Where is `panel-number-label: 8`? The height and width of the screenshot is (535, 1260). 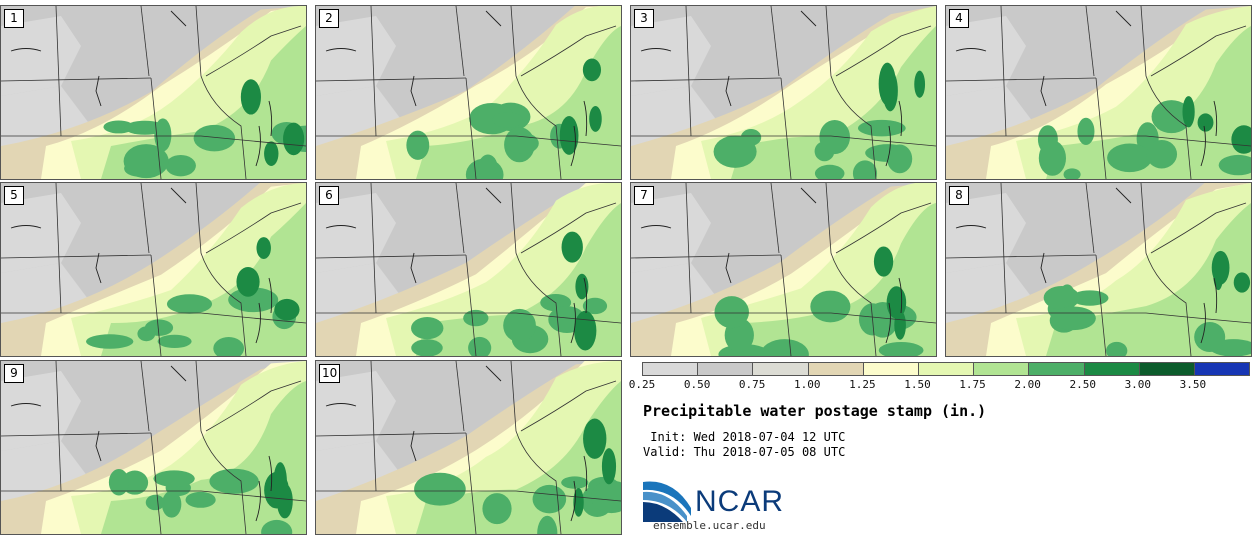 panel-number-label: 8 is located at coordinates (959, 195).